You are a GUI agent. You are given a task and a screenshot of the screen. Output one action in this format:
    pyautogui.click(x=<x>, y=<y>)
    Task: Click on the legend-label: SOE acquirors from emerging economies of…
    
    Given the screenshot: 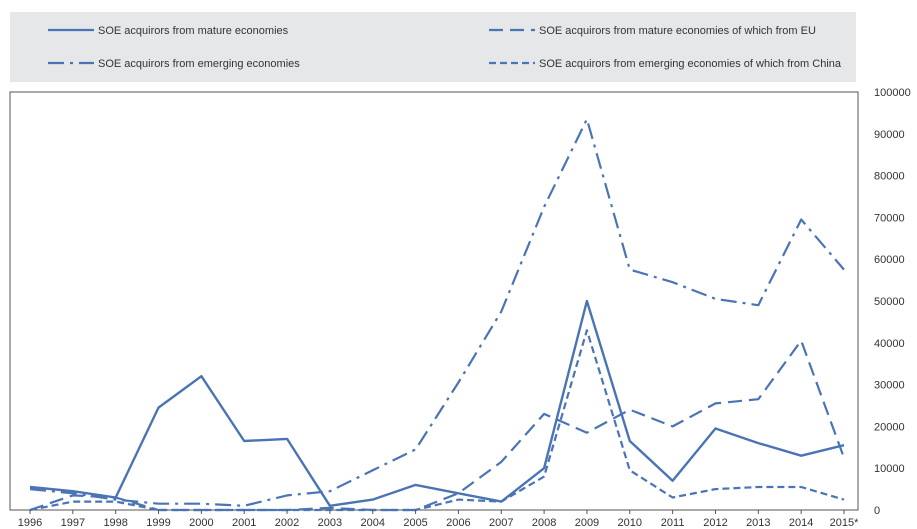 What is the action you would take?
    pyautogui.click(x=690, y=64)
    